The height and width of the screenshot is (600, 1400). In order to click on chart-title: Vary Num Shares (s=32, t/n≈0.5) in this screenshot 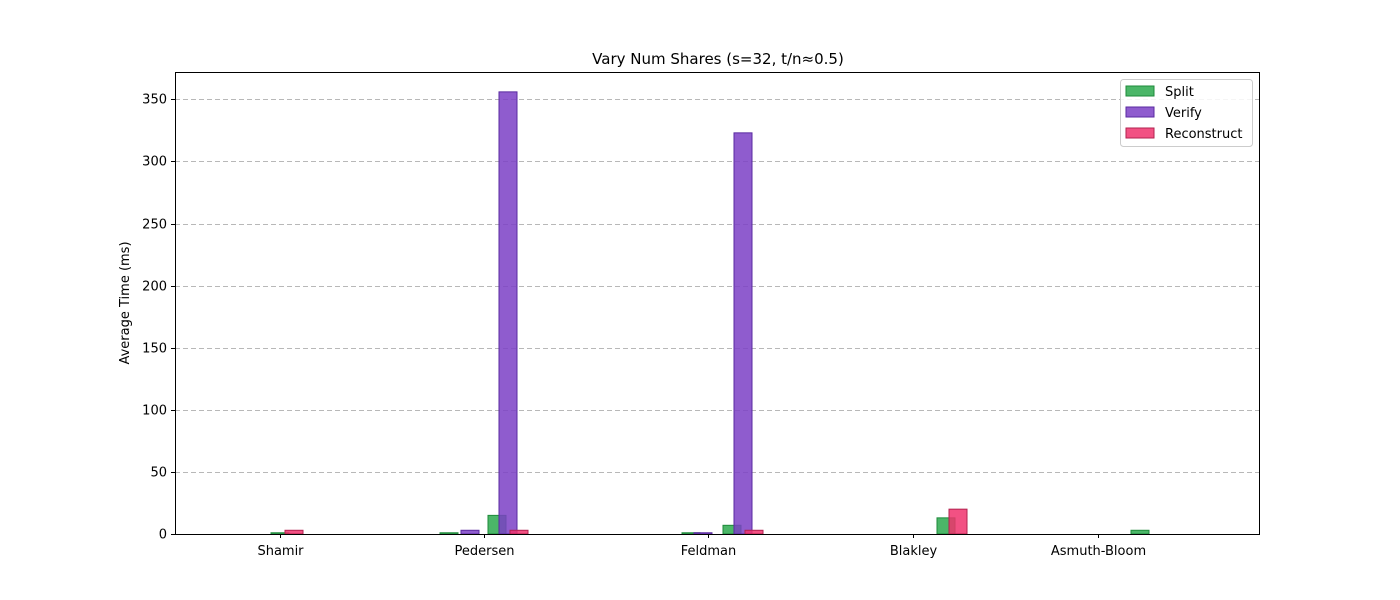, I will do `click(718, 59)`.